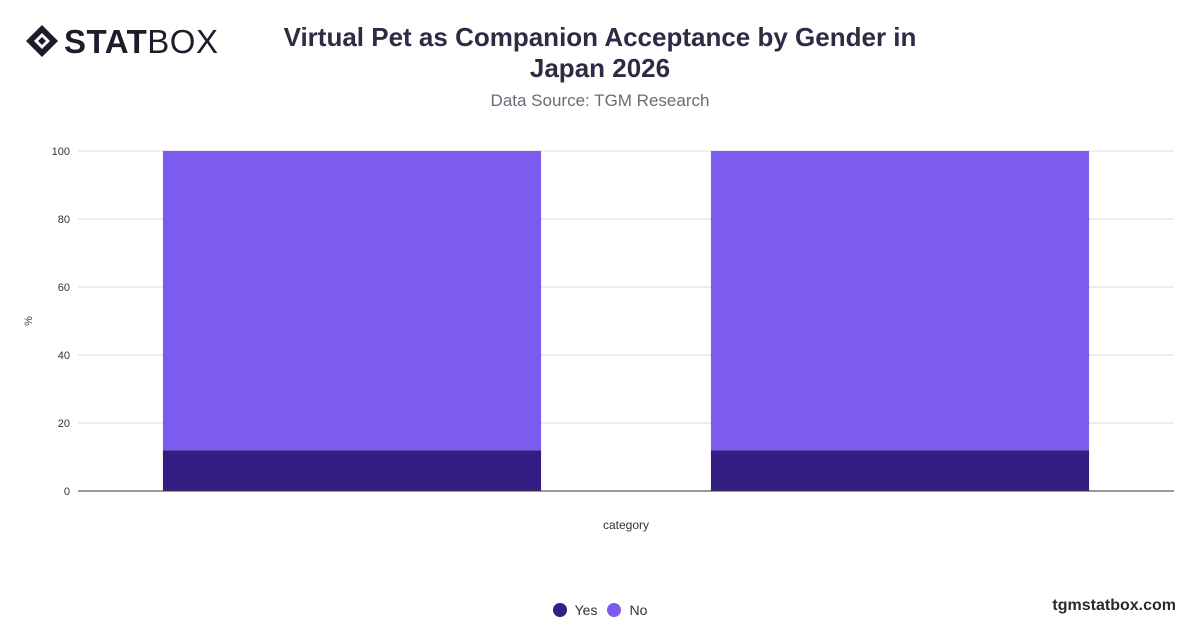  I want to click on statbox-logo: STATBOX, so click(129, 41).